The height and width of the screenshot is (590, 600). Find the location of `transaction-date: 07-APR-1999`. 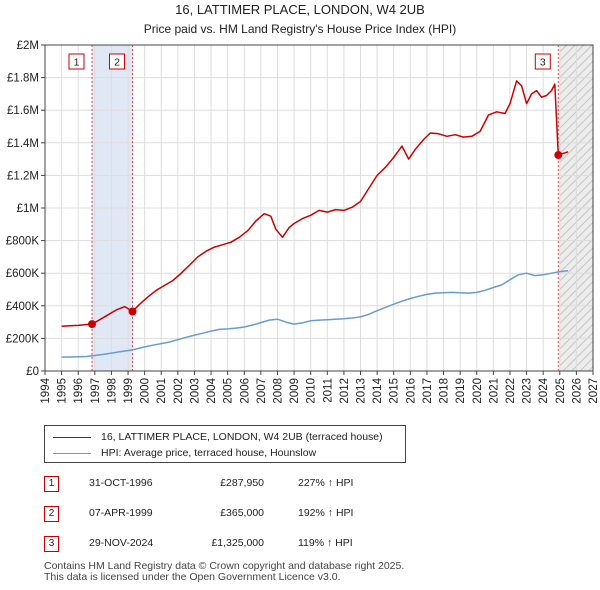

transaction-date: 07-APR-1999 is located at coordinates (121, 513).